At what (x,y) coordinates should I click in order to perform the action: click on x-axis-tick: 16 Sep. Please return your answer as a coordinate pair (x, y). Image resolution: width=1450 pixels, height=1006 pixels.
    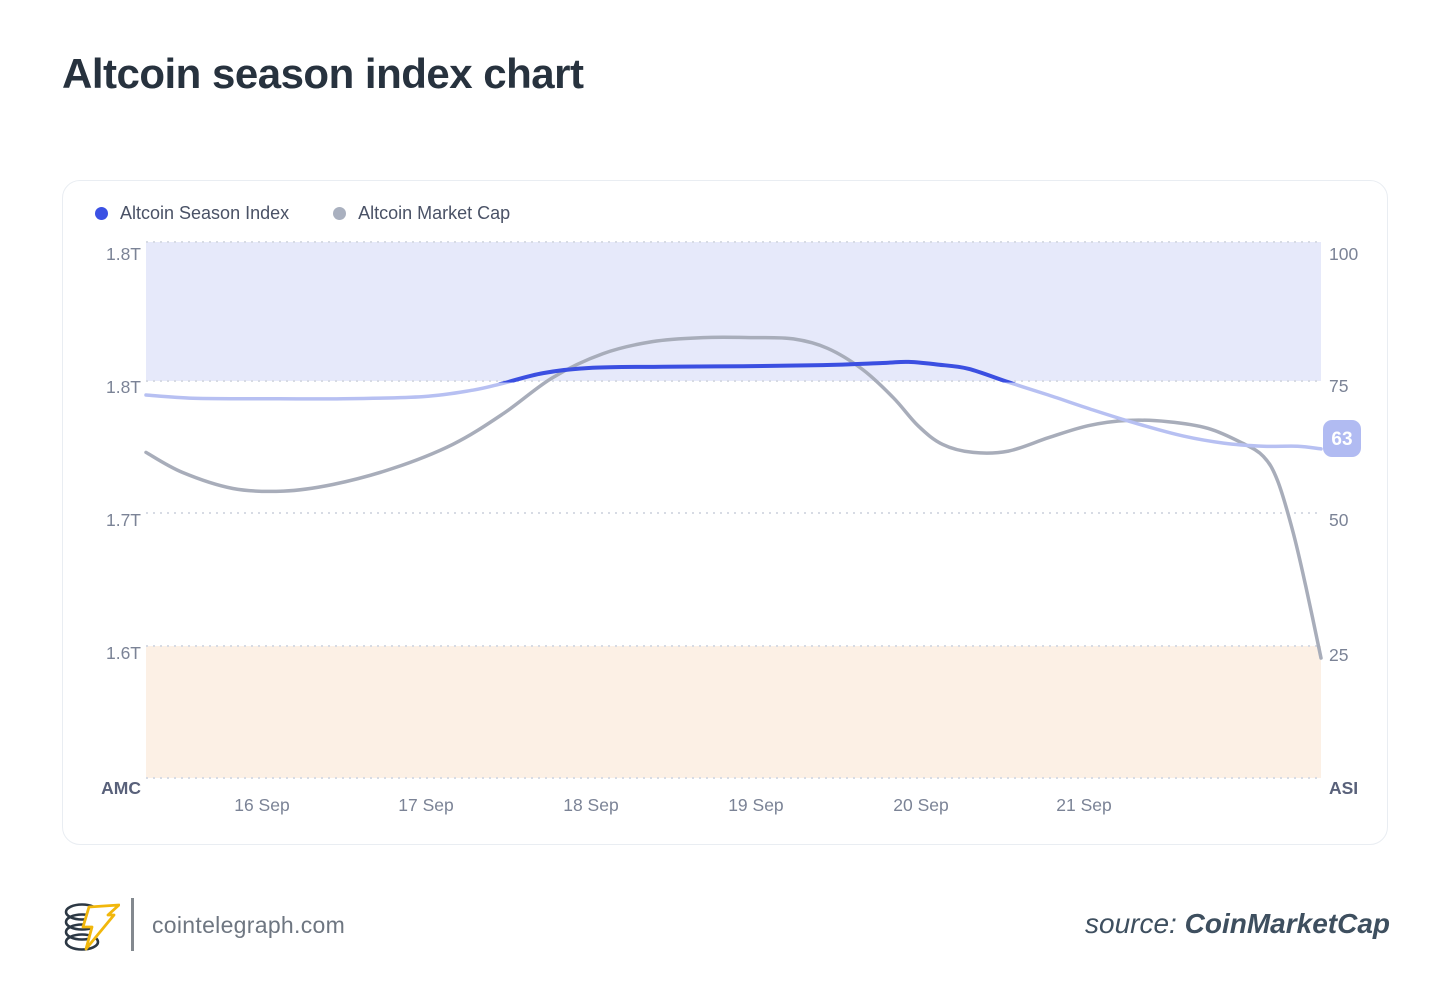
    Looking at the image, I should click on (262, 805).